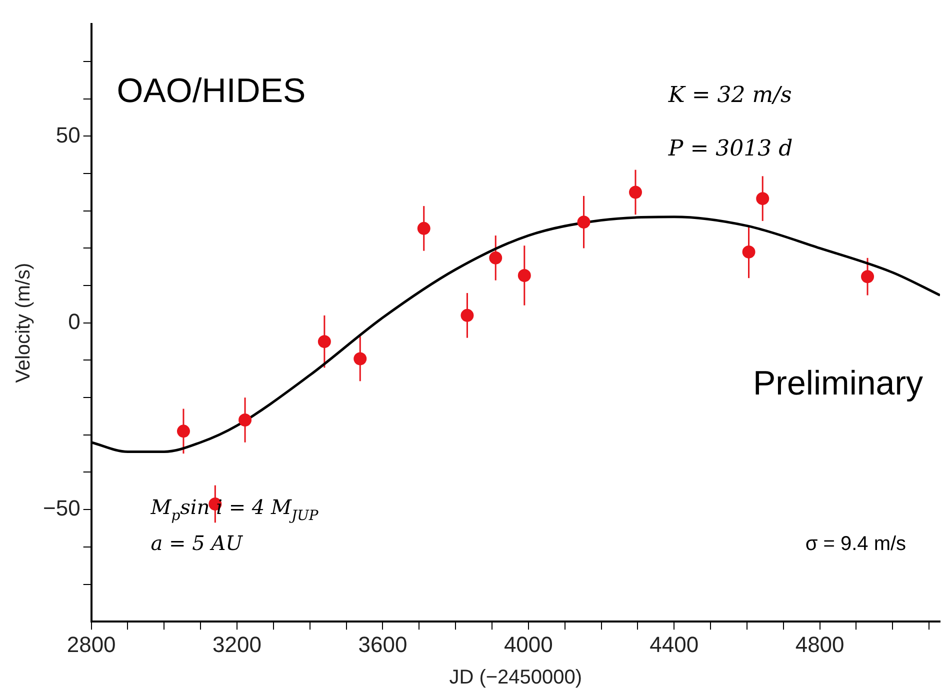  What do you see at coordinates (23, 322) in the screenshot?
I see `y-axis-title: Velocity (m/s)` at bounding box center [23, 322].